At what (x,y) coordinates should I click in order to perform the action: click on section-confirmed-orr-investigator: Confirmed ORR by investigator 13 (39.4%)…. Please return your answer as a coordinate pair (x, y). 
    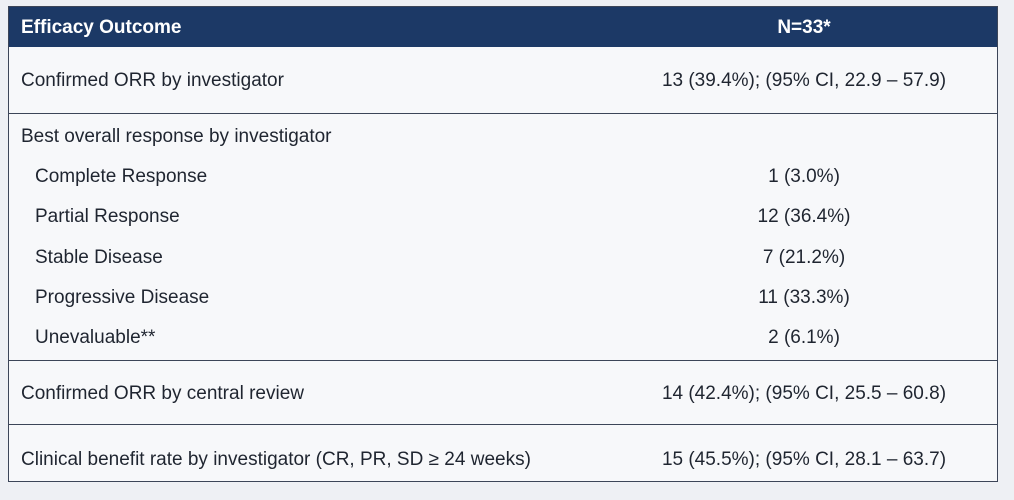
    Looking at the image, I should click on (503, 80).